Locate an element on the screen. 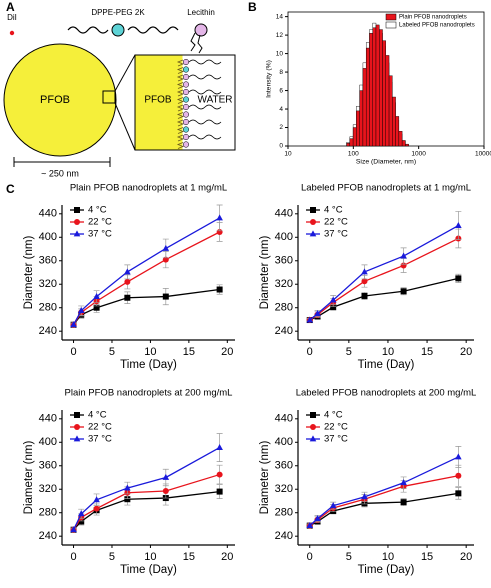  y-tick-label: 320 is located at coordinates (284, 489).